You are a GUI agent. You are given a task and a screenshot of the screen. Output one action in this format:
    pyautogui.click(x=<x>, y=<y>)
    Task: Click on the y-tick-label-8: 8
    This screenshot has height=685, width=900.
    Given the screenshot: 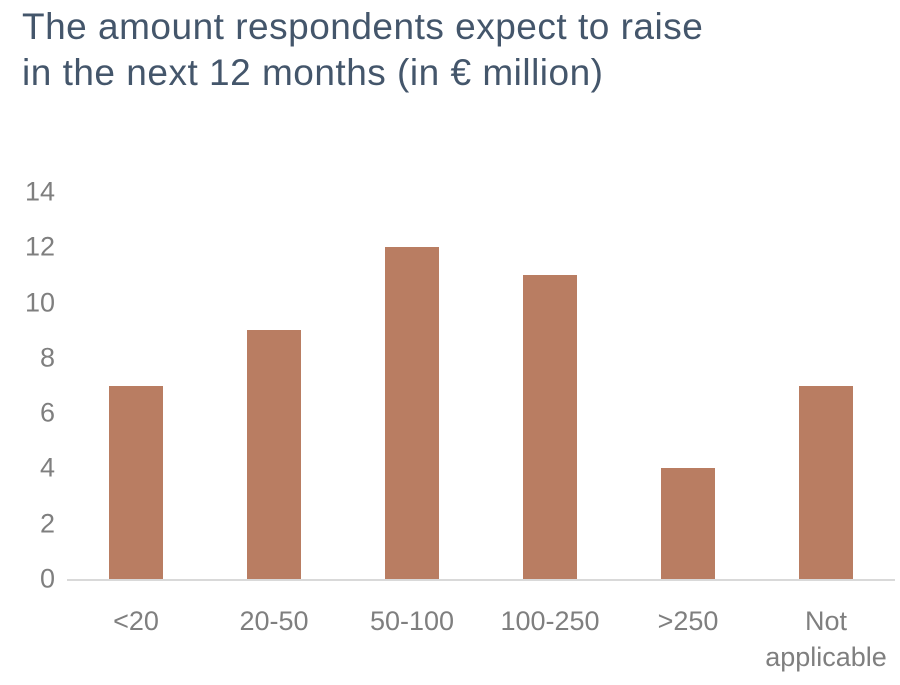 What is the action you would take?
    pyautogui.click(x=47, y=357)
    